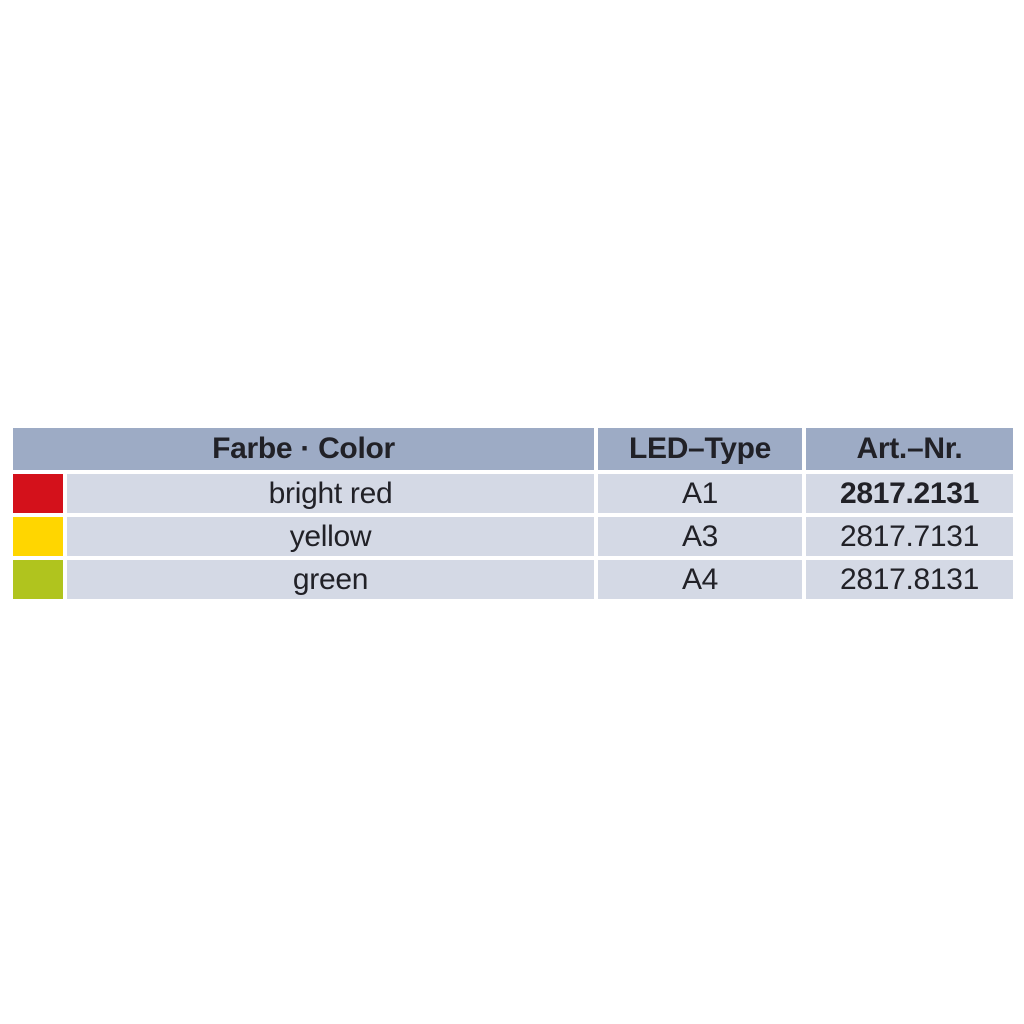 This screenshot has height=1024, width=1024. What do you see at coordinates (38, 536) in the screenshot?
I see `color-swatch-yellow` at bounding box center [38, 536].